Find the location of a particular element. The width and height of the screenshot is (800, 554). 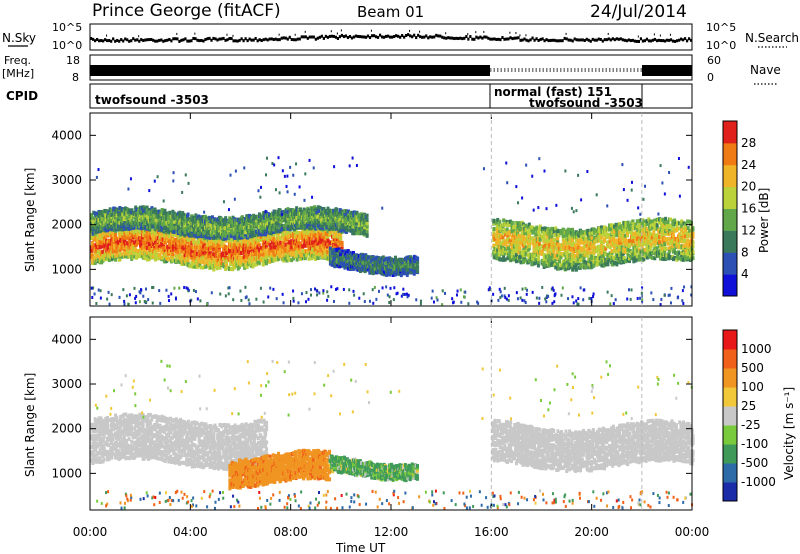

cpid-segment-3: twofsound -3503 is located at coordinates (586, 103).